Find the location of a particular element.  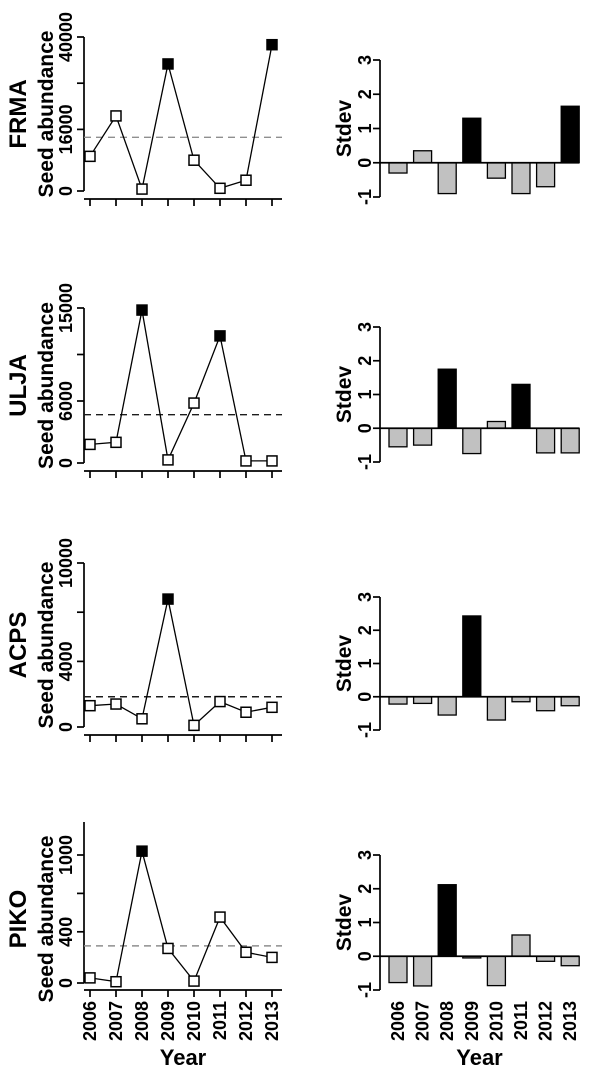

y-tick-label: 1000 is located at coordinates (66, 855).